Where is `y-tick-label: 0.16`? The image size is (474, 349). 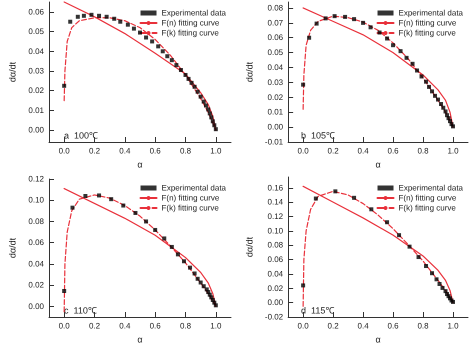
y-tick-label: 0.16 is located at coordinates (276, 187).